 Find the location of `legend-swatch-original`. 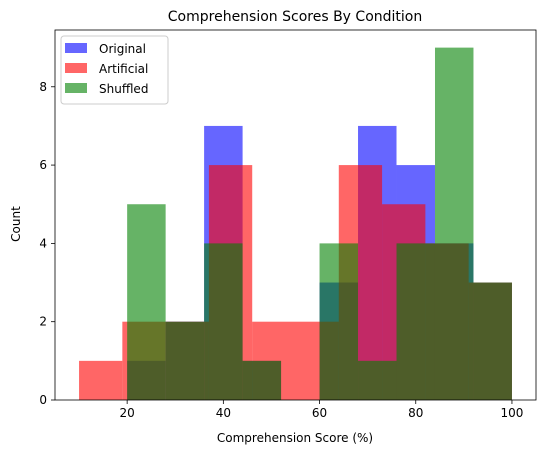

legend-swatch-original is located at coordinates (76, 48).